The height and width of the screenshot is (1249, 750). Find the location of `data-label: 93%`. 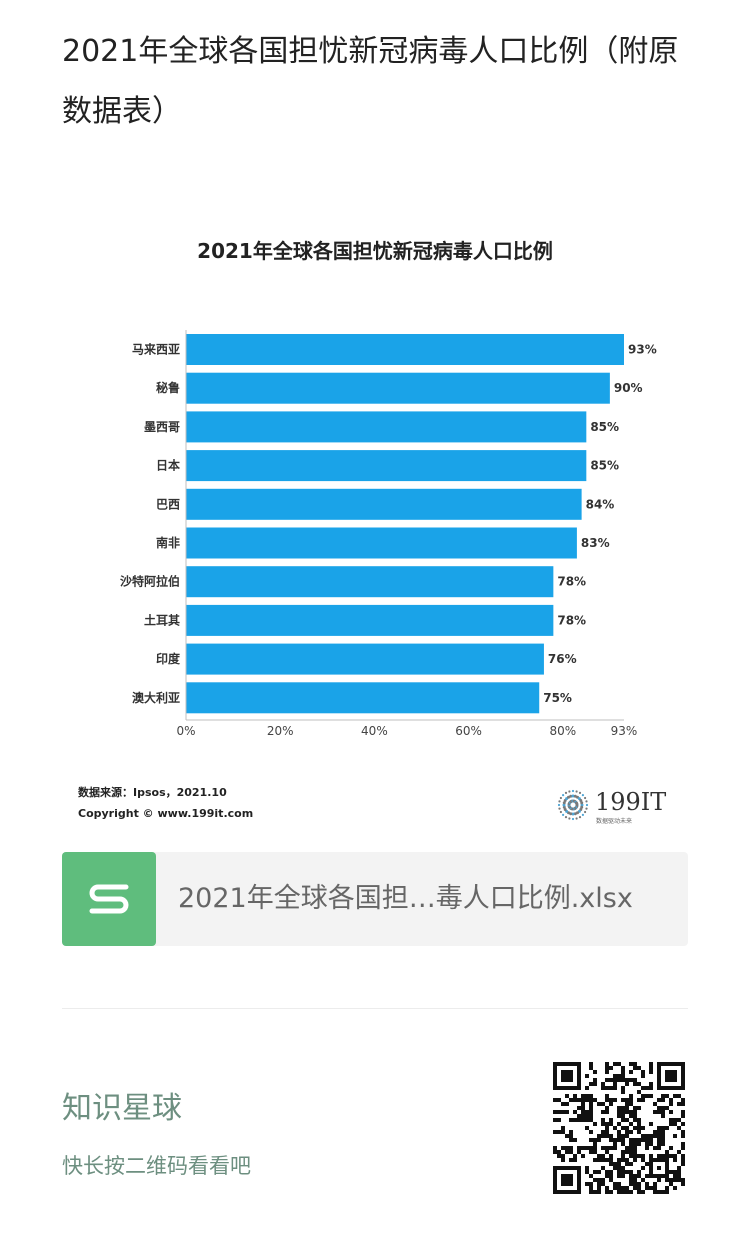

data-label: 93% is located at coordinates (642, 350).